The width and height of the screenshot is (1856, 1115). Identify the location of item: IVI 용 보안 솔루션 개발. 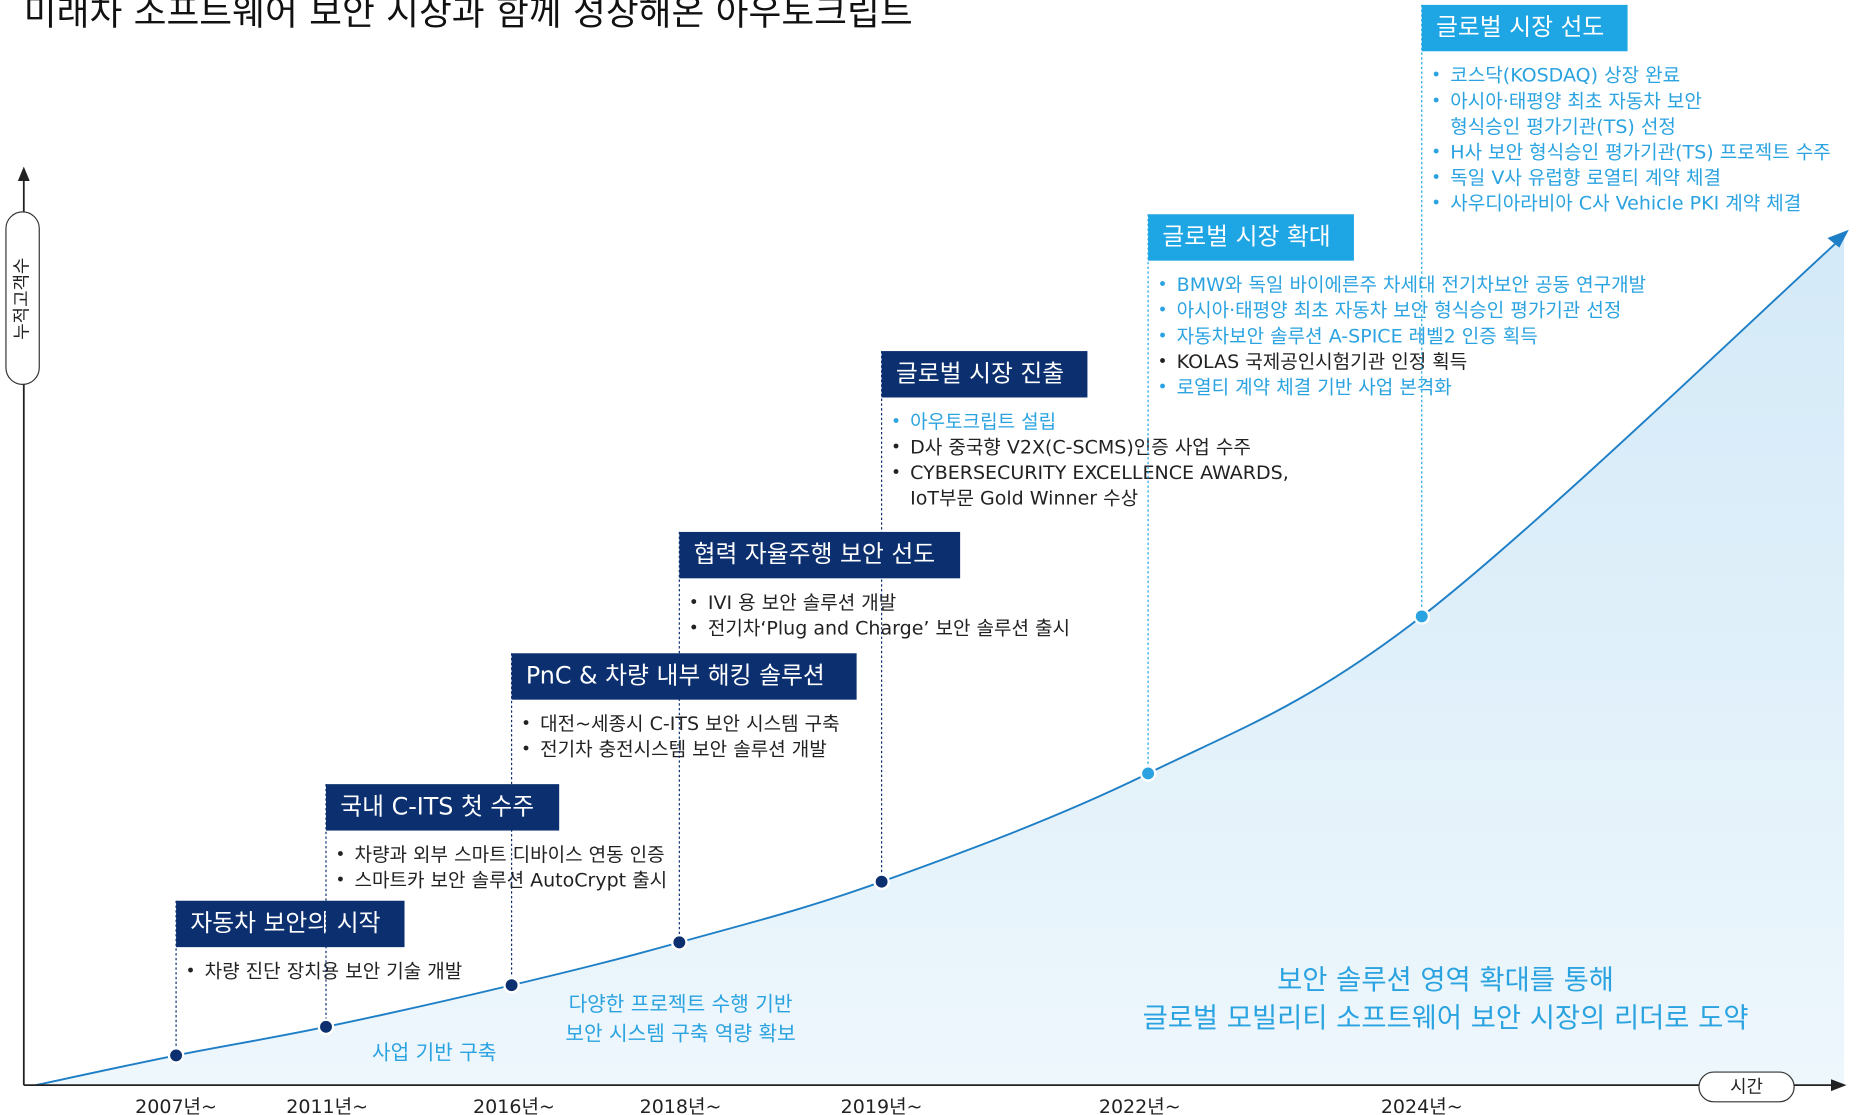
(802, 603).